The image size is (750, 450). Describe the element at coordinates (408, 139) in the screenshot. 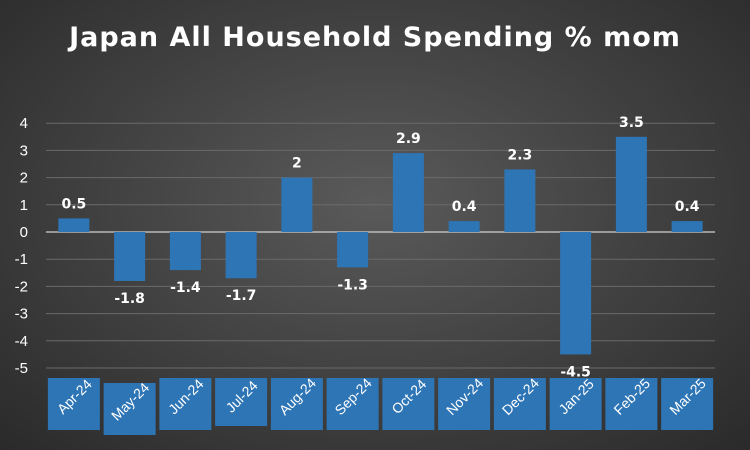

I see `data-label: 2.9` at that location.